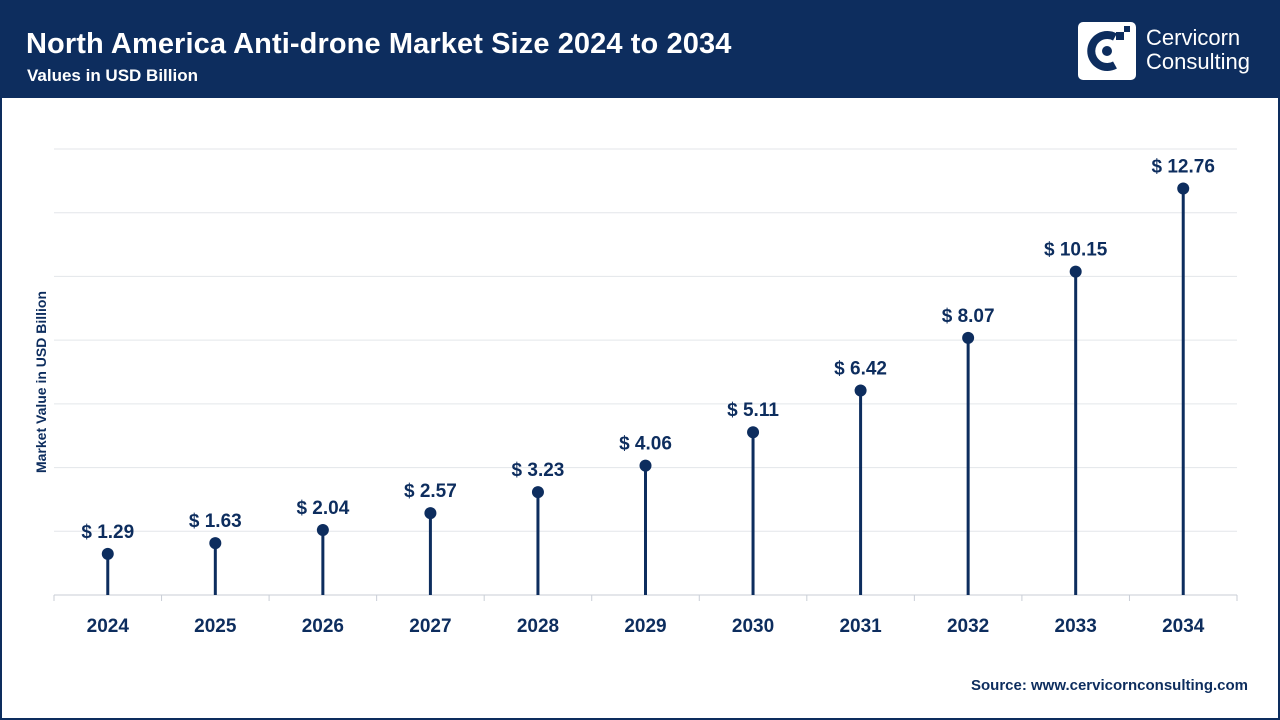 The height and width of the screenshot is (720, 1280). Describe the element at coordinates (860, 626) in the screenshot. I see `x-tick-label: 2031` at that location.